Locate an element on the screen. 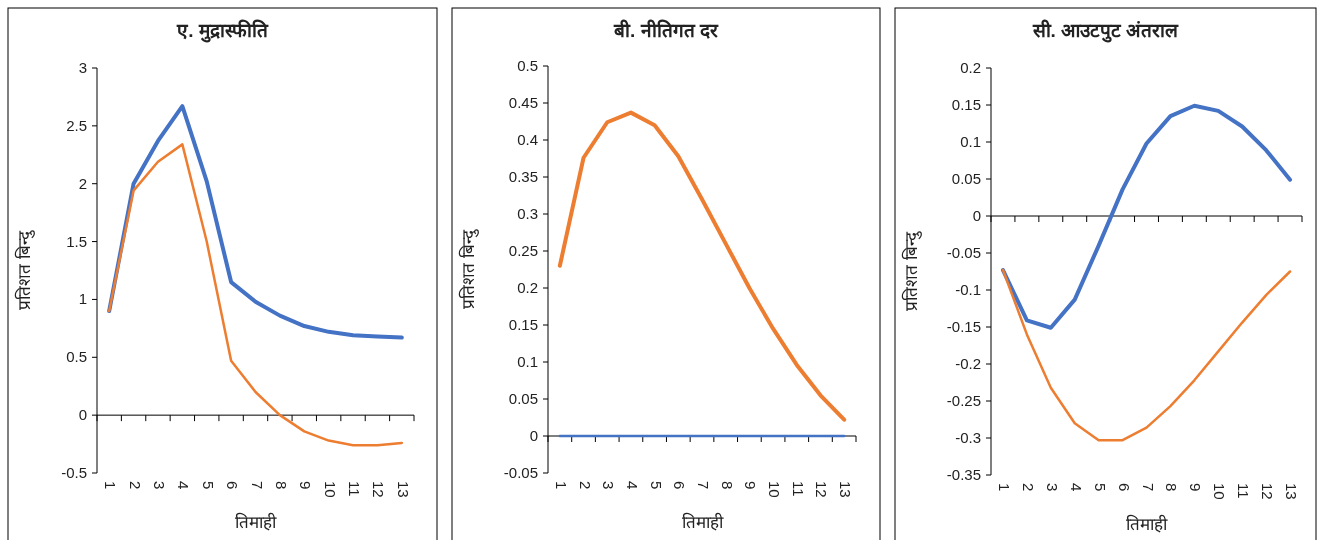  y-tick-label: -0.2 is located at coordinates (968, 363).